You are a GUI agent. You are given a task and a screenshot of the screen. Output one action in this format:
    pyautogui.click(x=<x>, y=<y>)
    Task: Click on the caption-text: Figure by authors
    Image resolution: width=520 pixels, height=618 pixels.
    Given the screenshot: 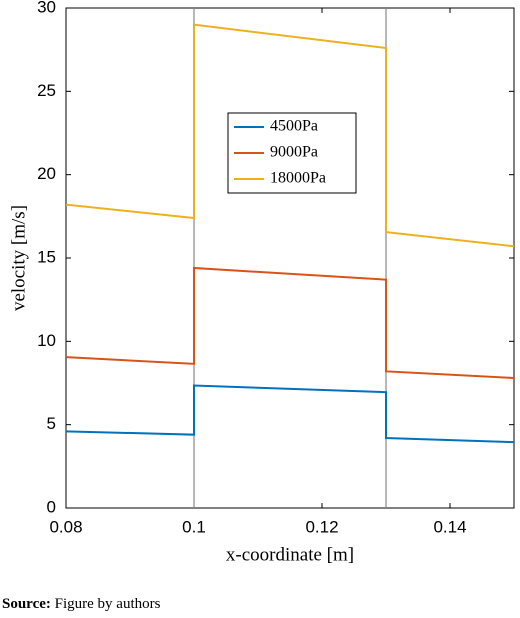 What is the action you would take?
    pyautogui.click(x=108, y=604)
    